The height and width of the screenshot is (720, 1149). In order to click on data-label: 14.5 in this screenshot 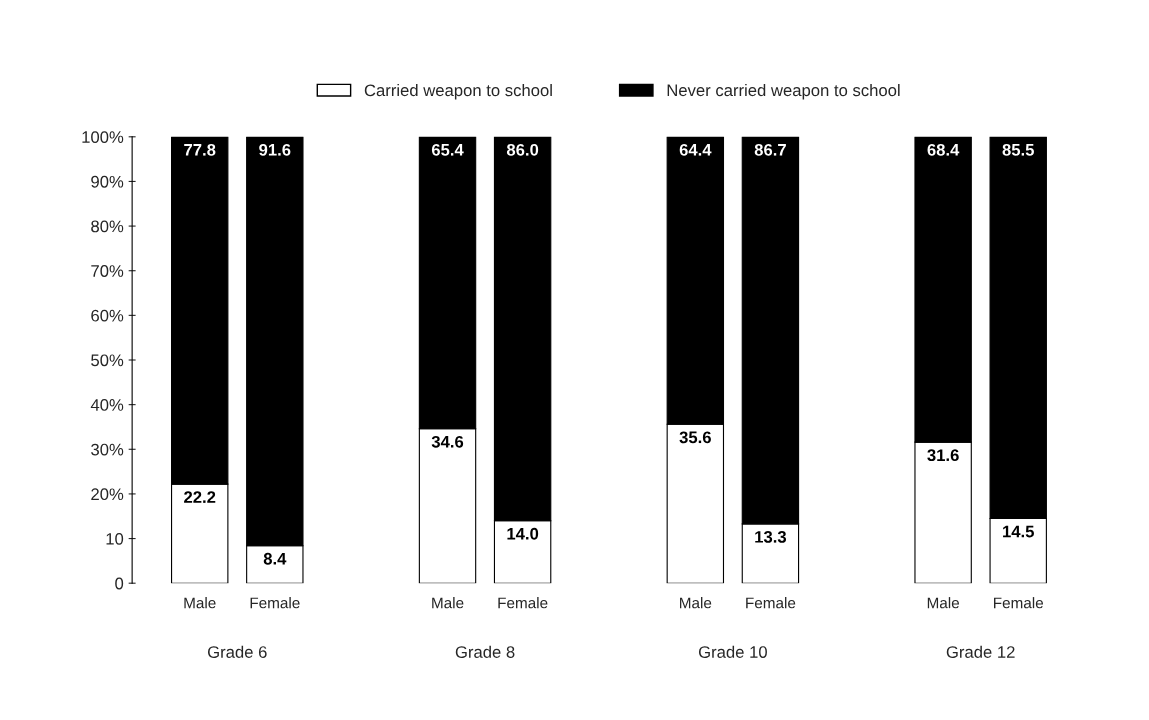, I will do `click(1018, 531)`.